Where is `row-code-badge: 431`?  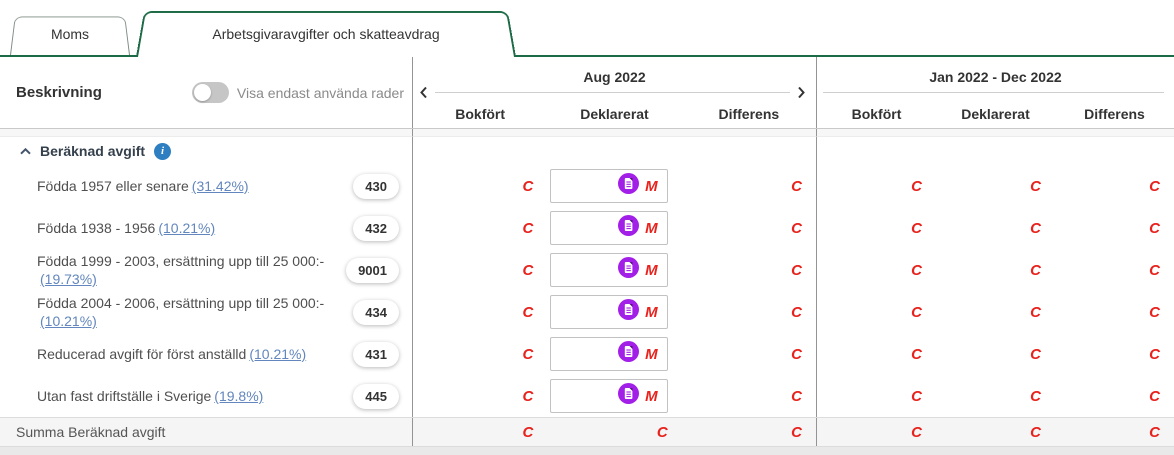
row-code-badge: 431 is located at coordinates (376, 354).